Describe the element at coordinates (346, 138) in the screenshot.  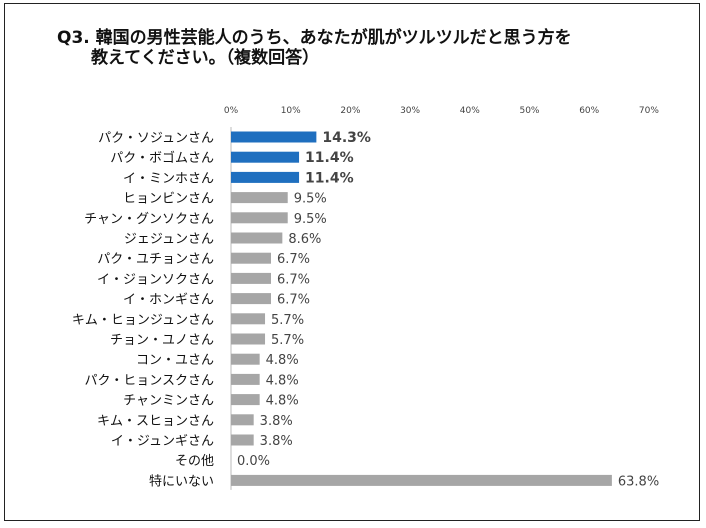
I see `value-label: 14.3%` at that location.